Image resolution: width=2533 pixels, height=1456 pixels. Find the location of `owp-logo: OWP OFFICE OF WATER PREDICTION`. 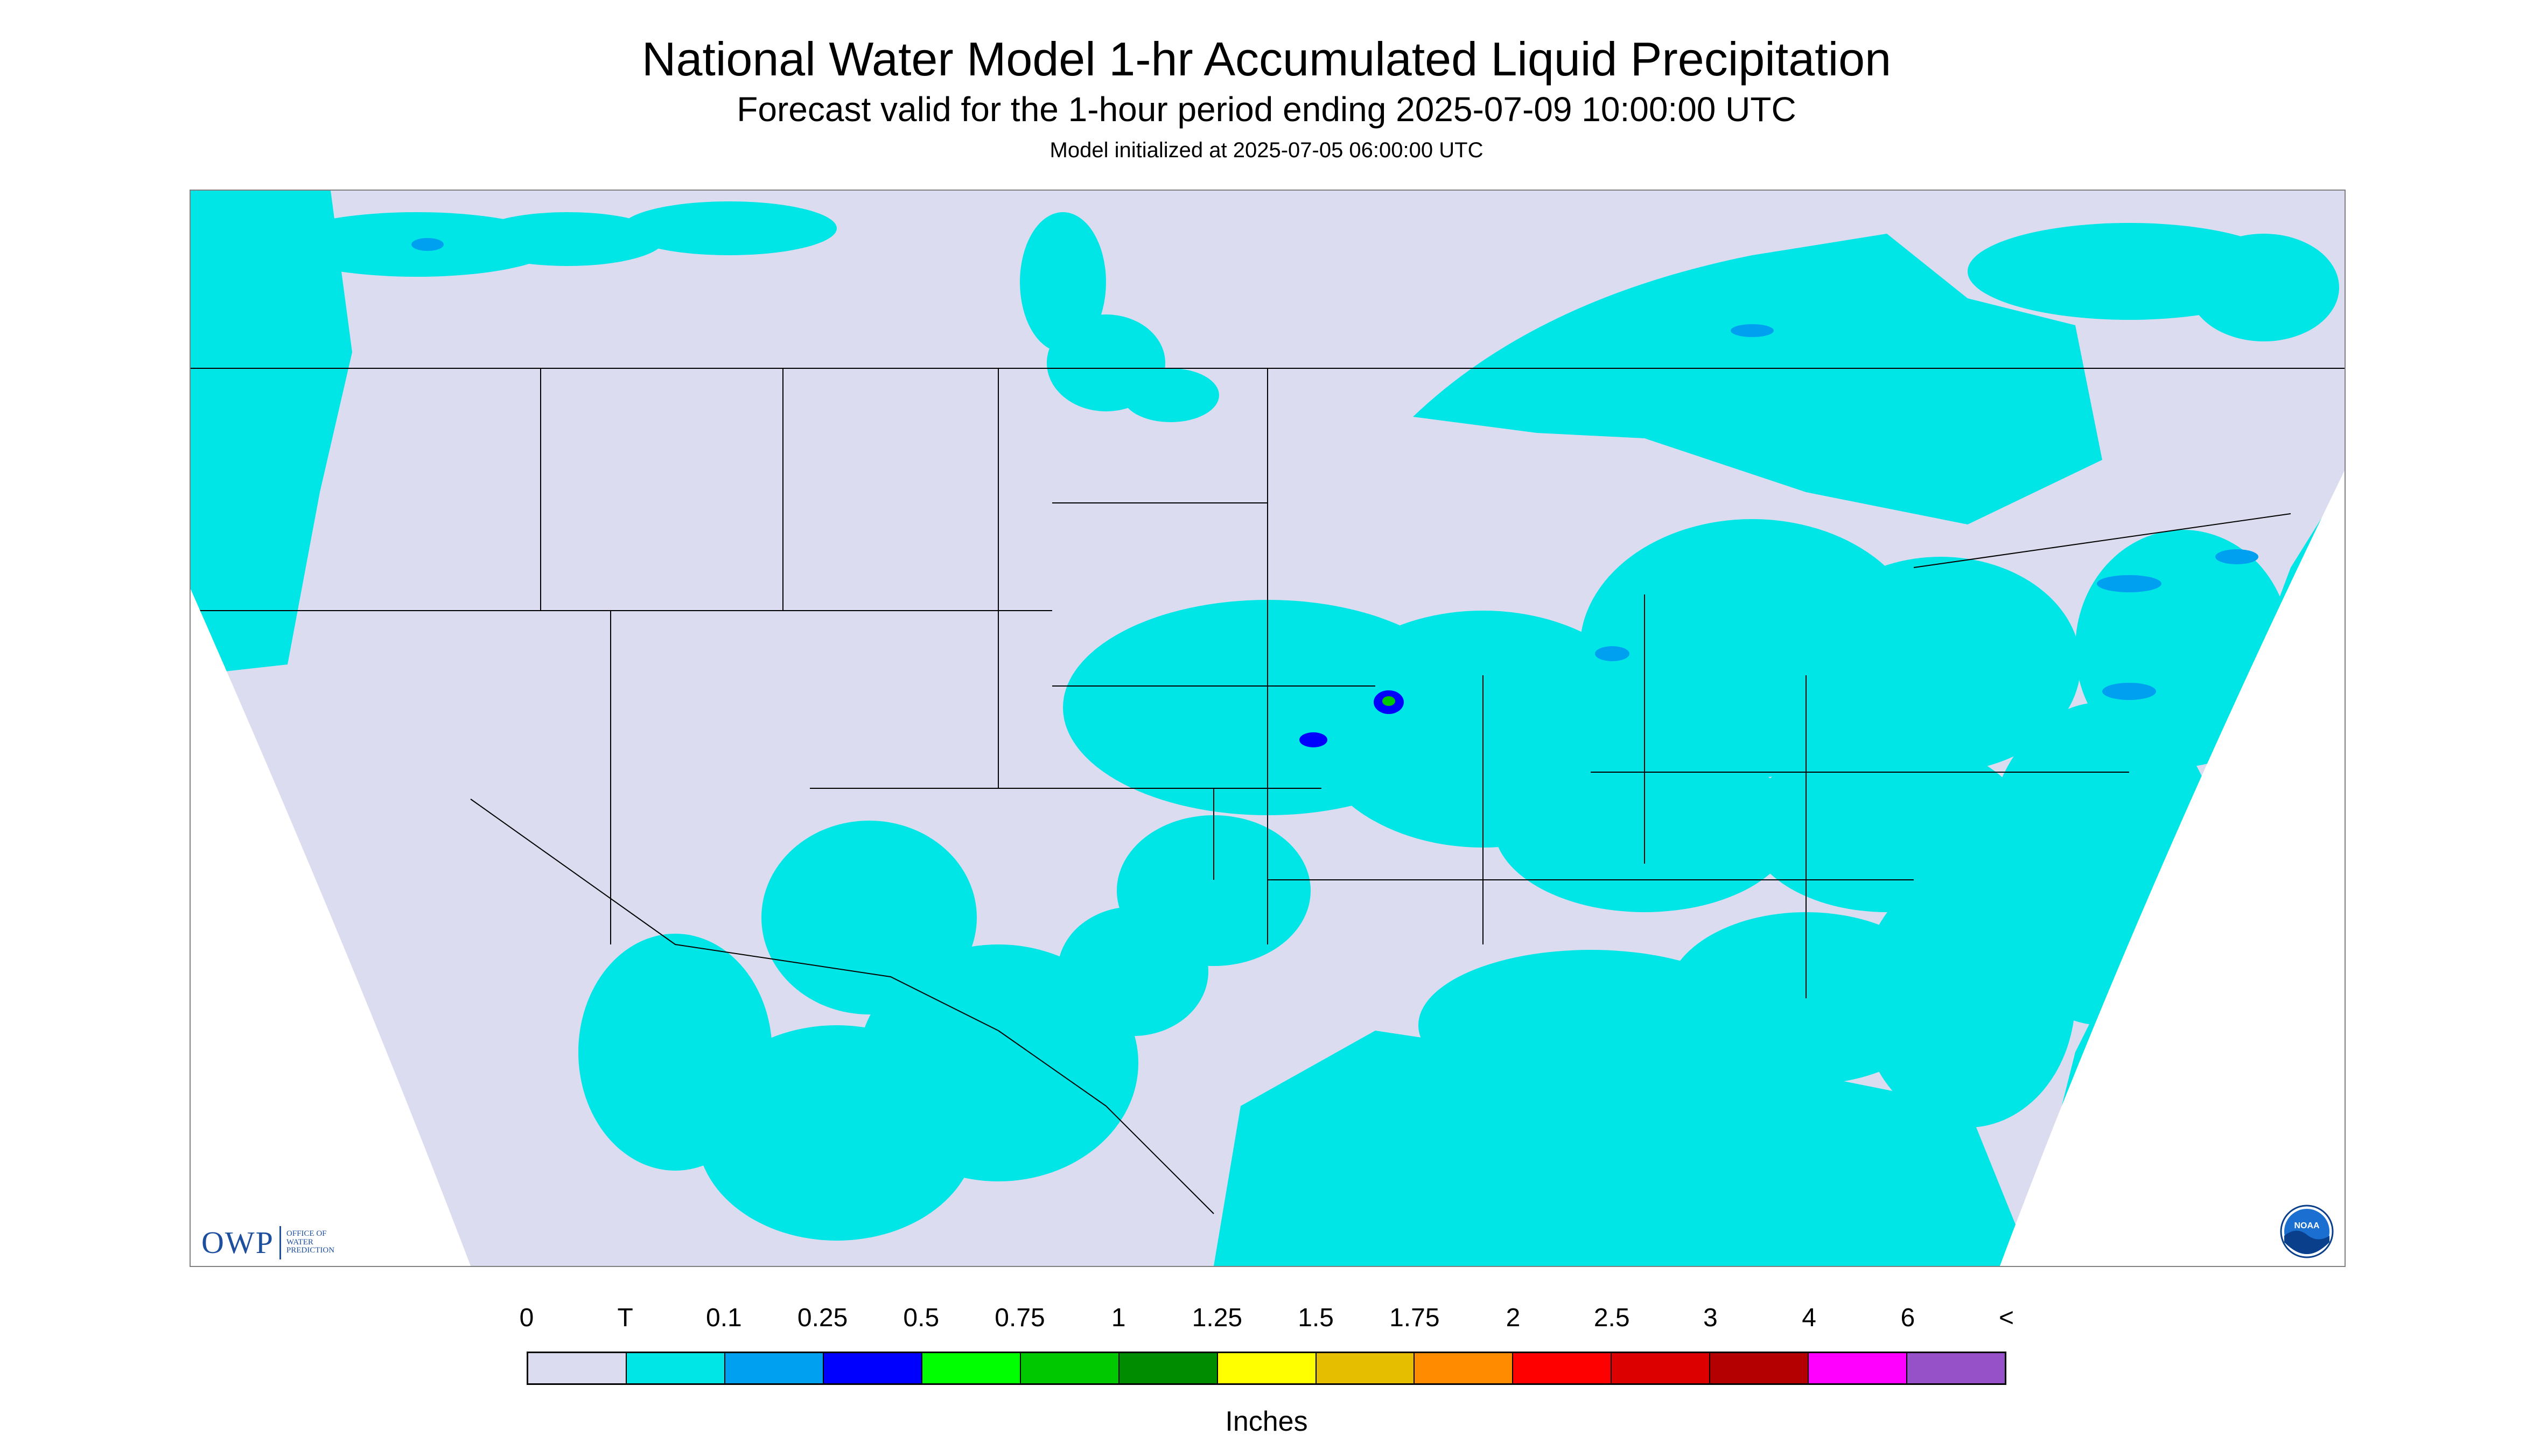

owp-logo: OWP OFFICE OF WATER PREDICTION is located at coordinates (267, 1242).